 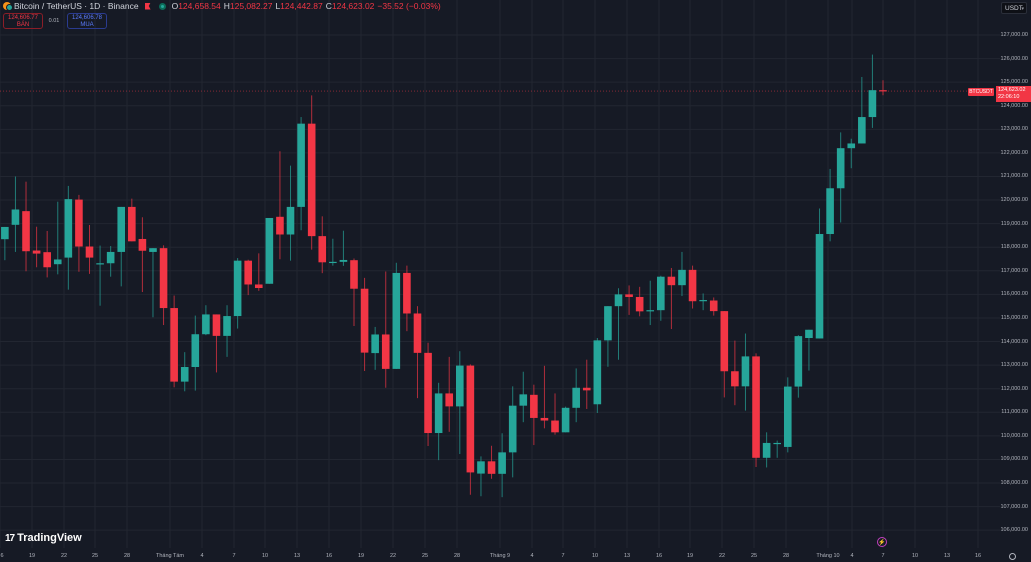 I want to click on price-tick-label: 114,000.00, so click(x=1014, y=341).